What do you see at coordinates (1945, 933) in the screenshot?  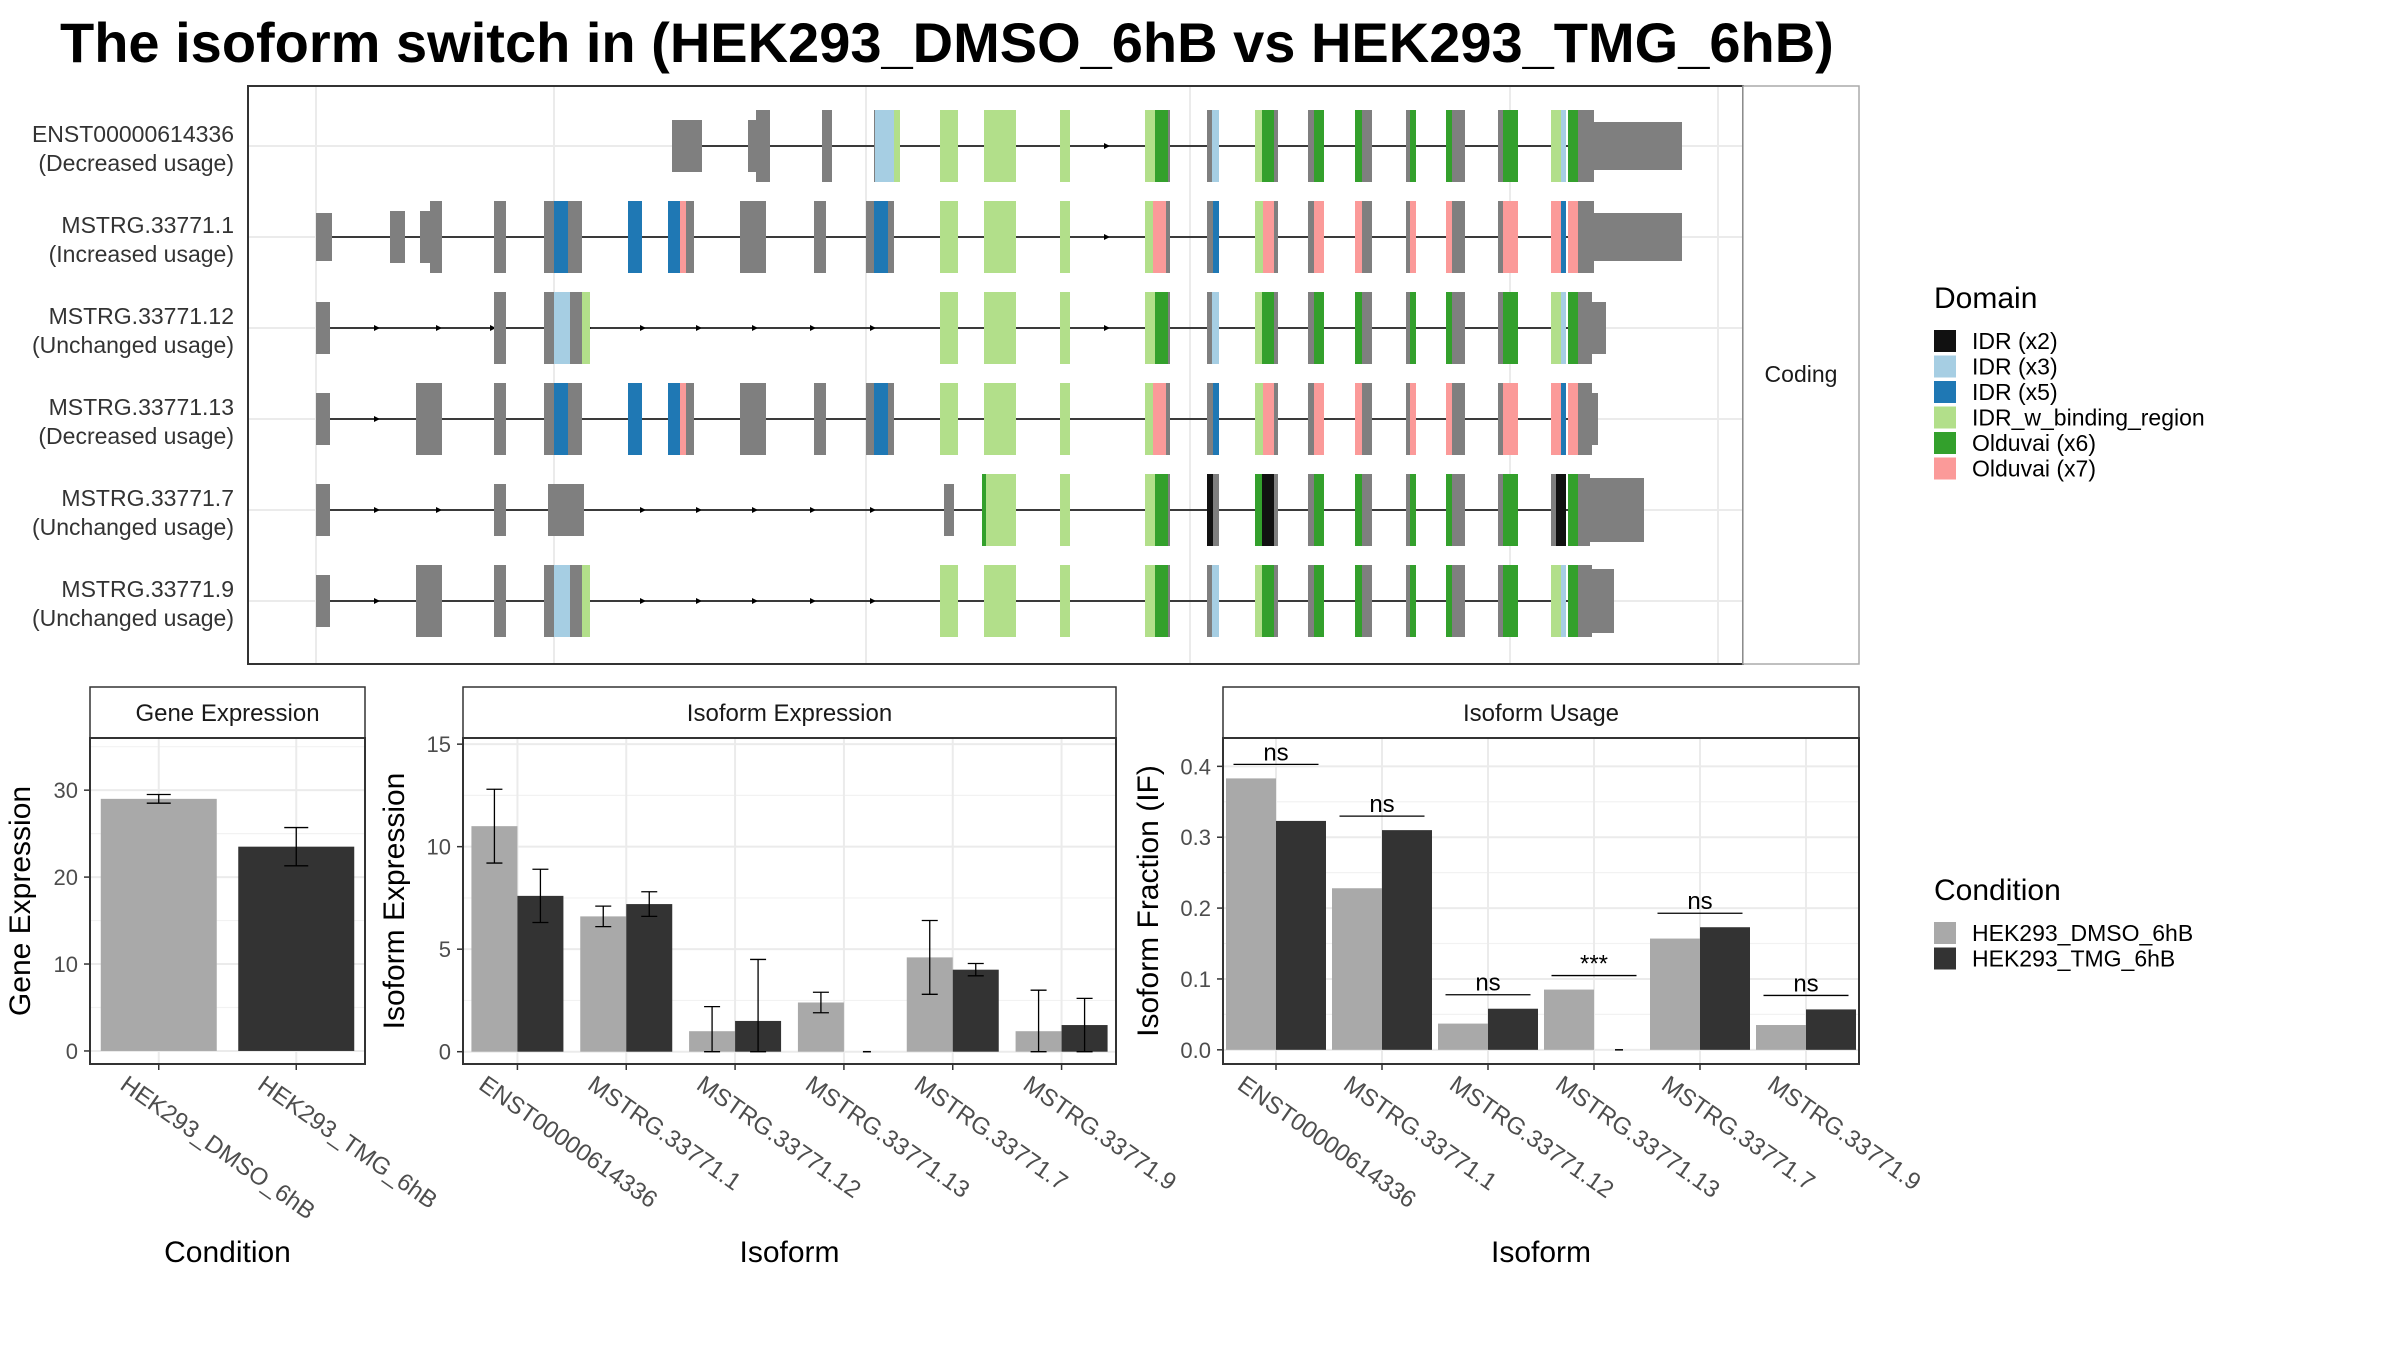 I see `condition-legend-swatch` at bounding box center [1945, 933].